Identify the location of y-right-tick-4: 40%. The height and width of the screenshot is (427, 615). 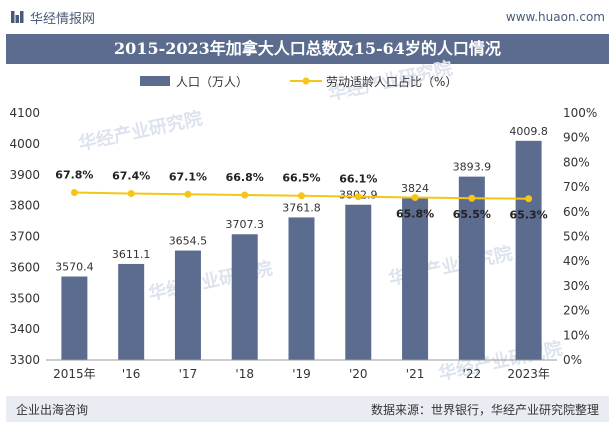
(576, 261).